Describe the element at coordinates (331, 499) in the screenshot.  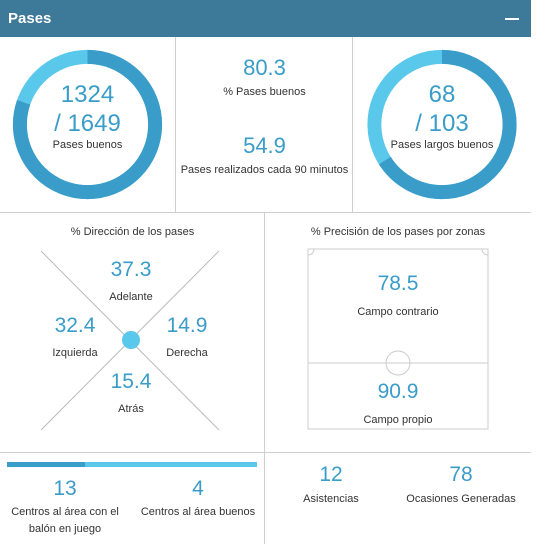
I see `assists-label: Asistencias` at that location.